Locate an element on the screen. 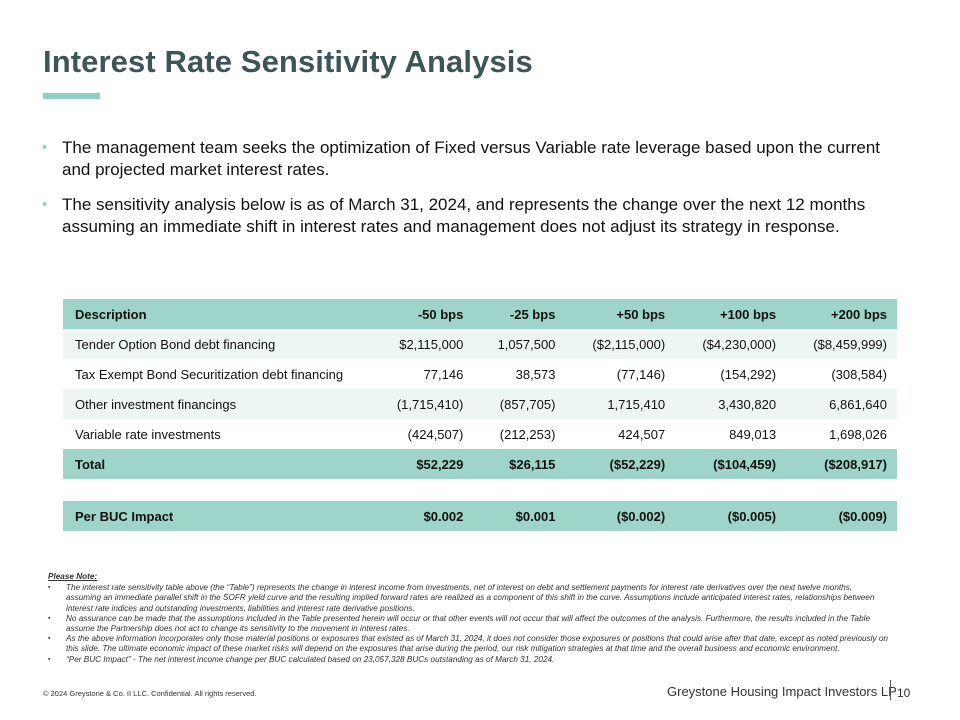 This screenshot has width=960, height=720. table-cell: (154,292) is located at coordinates (748, 374).